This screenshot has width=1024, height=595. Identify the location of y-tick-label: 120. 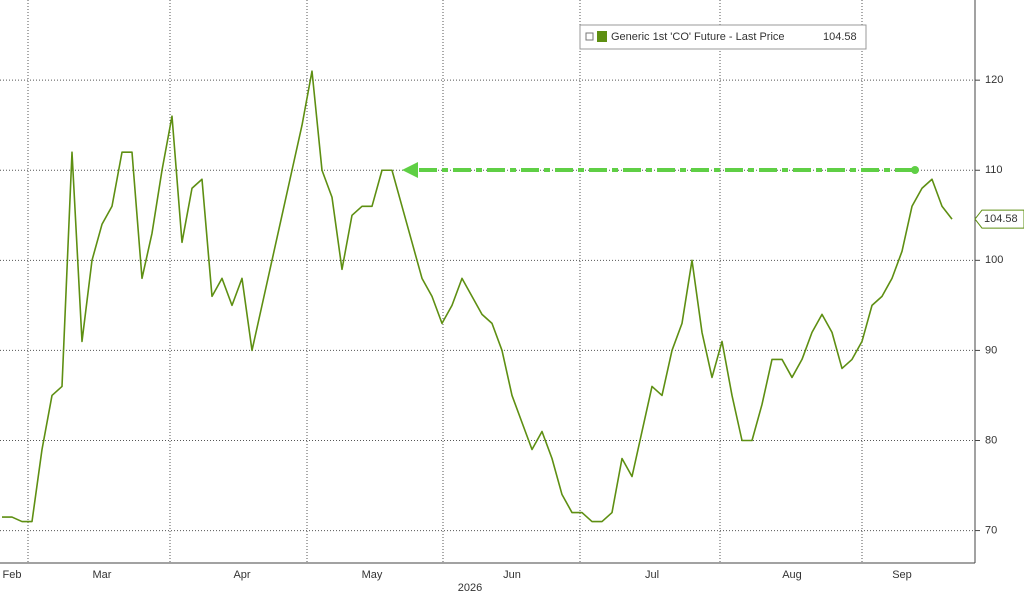
(994, 80).